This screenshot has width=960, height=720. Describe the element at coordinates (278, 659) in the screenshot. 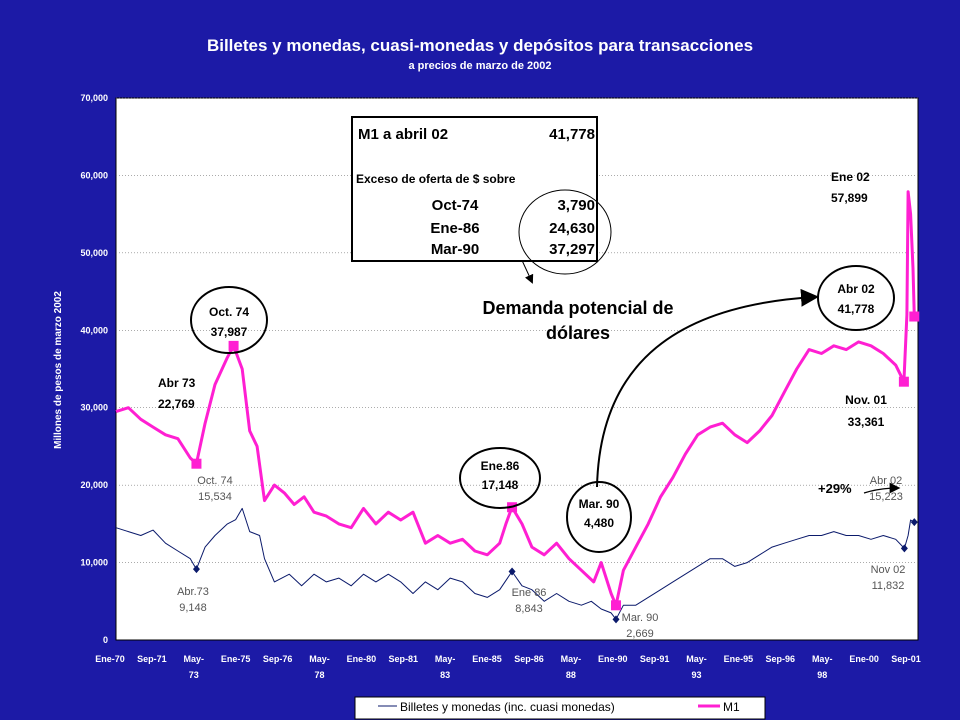

I see `x-tick-label: Sep-76` at that location.